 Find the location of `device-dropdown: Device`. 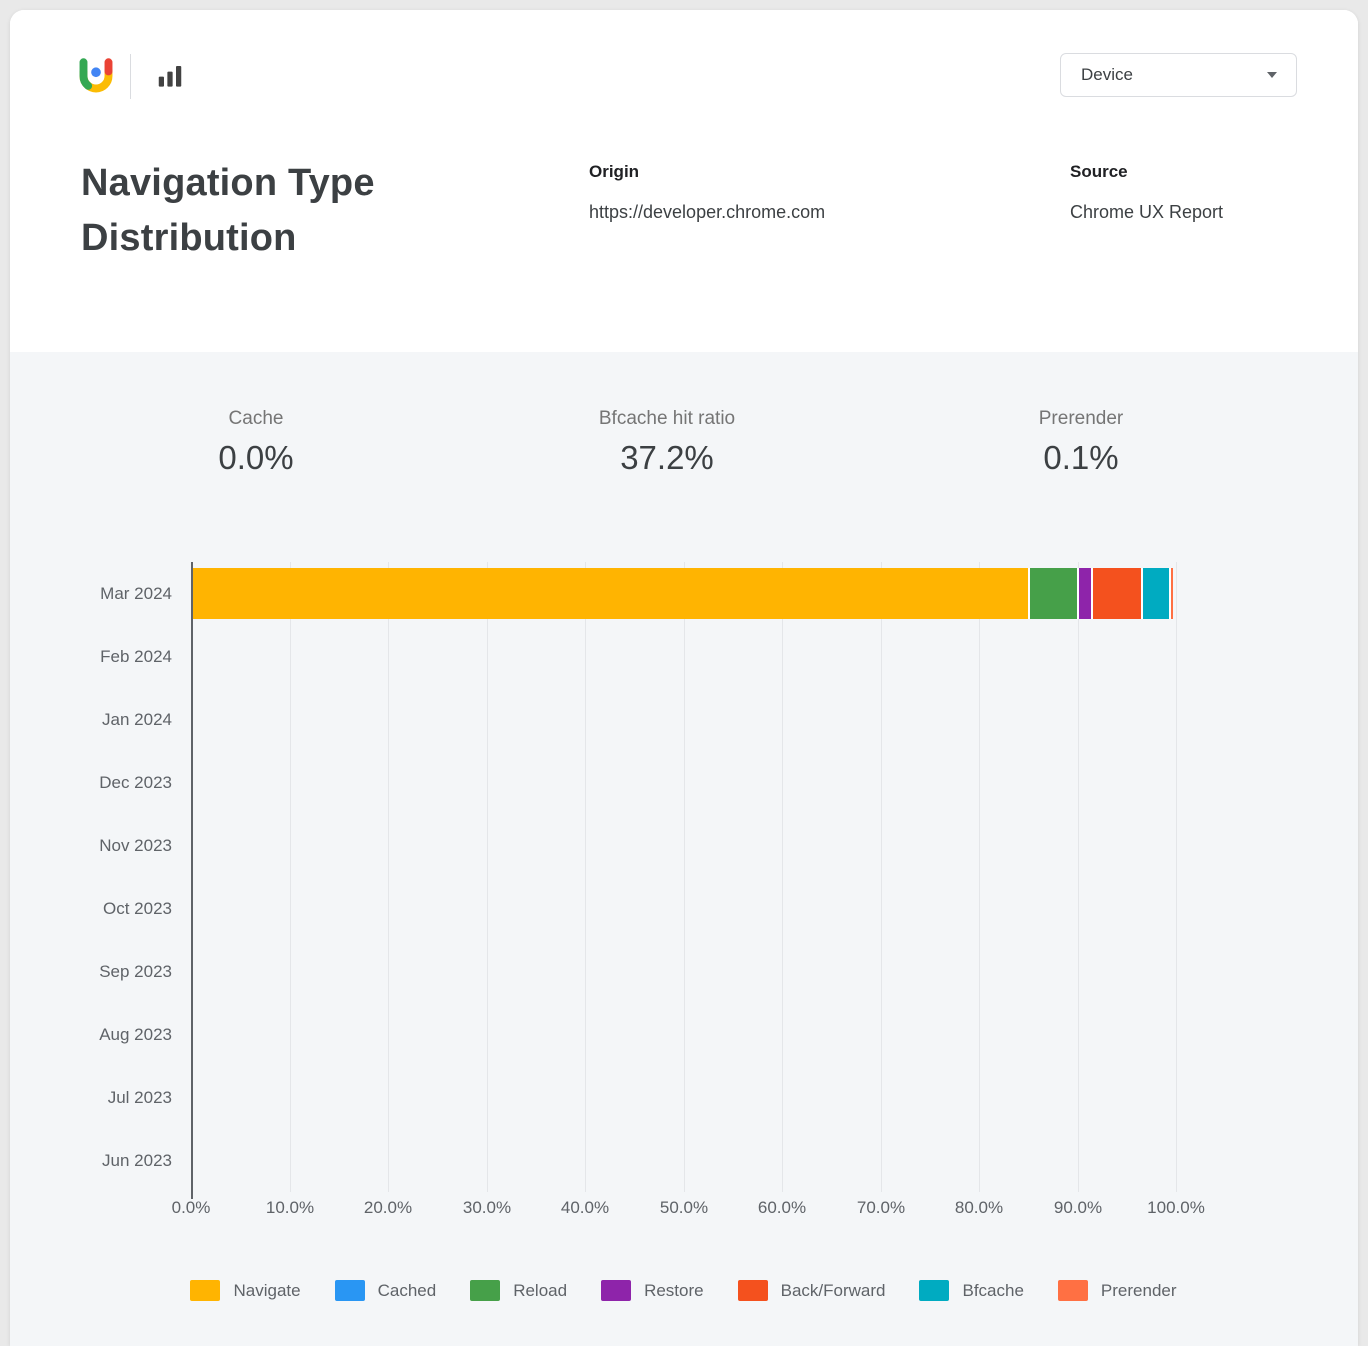

device-dropdown: Device is located at coordinates (1178, 75).